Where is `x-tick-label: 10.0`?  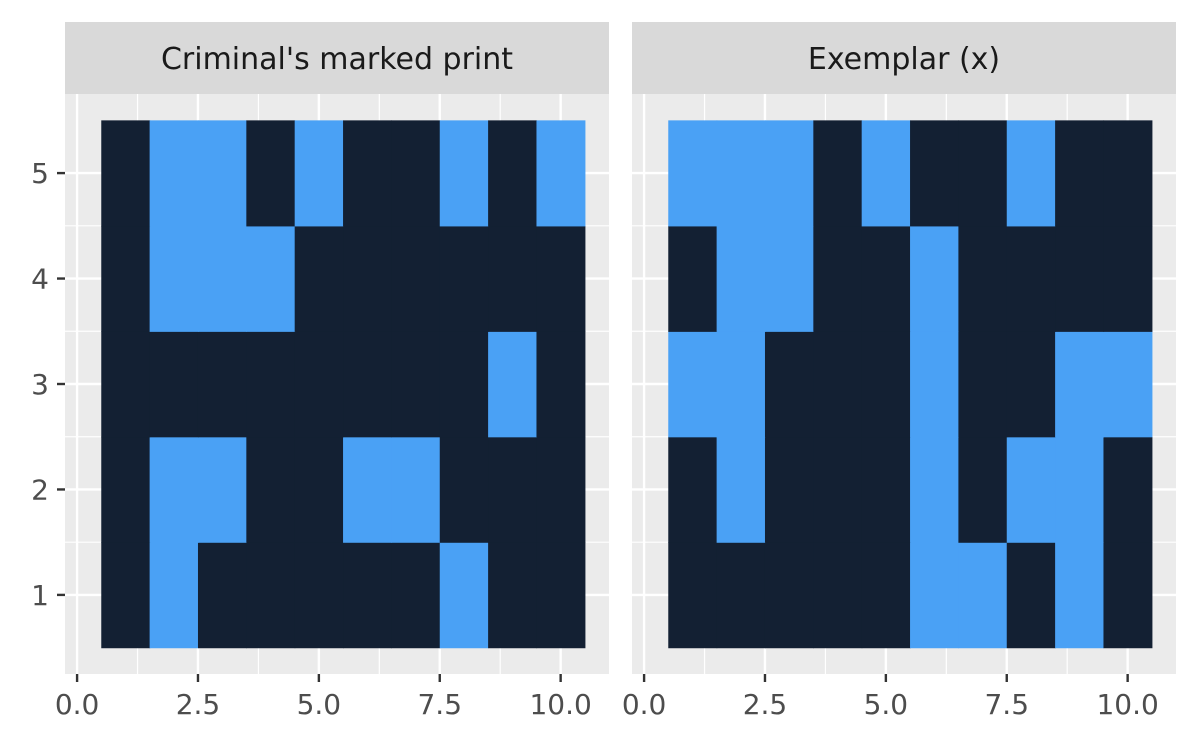
x-tick-label: 10.0 is located at coordinates (560, 704).